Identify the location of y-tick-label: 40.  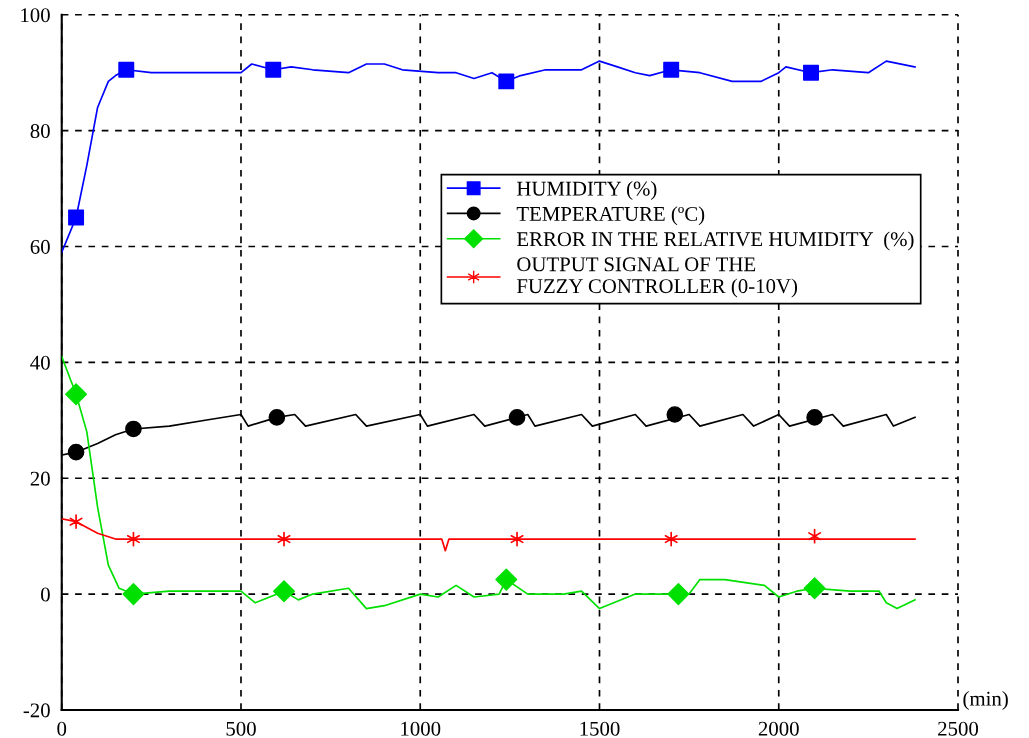
(40, 362).